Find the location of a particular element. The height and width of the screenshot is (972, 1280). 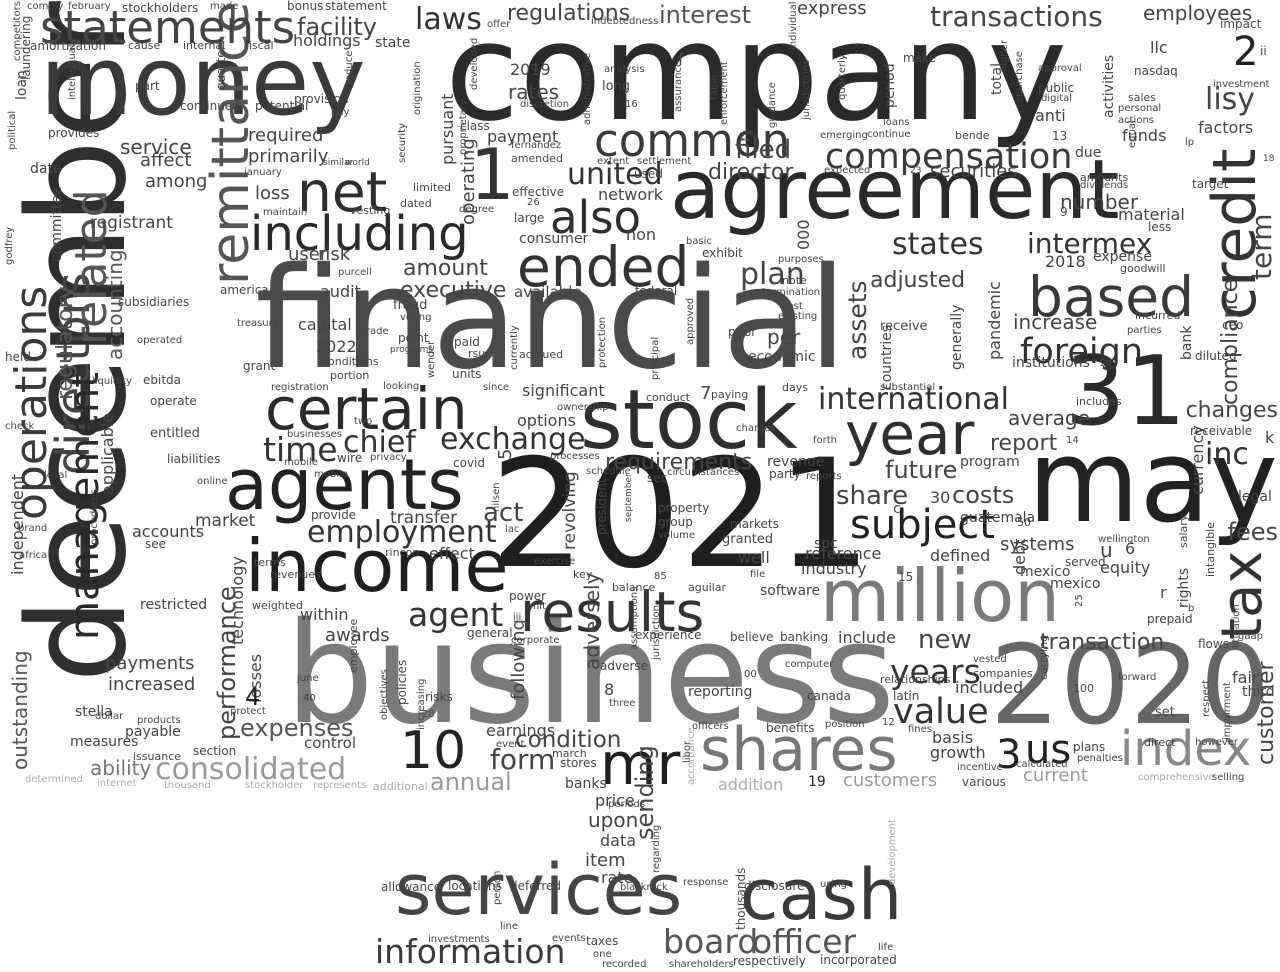

cloud-word: reports is located at coordinates (824, 476).